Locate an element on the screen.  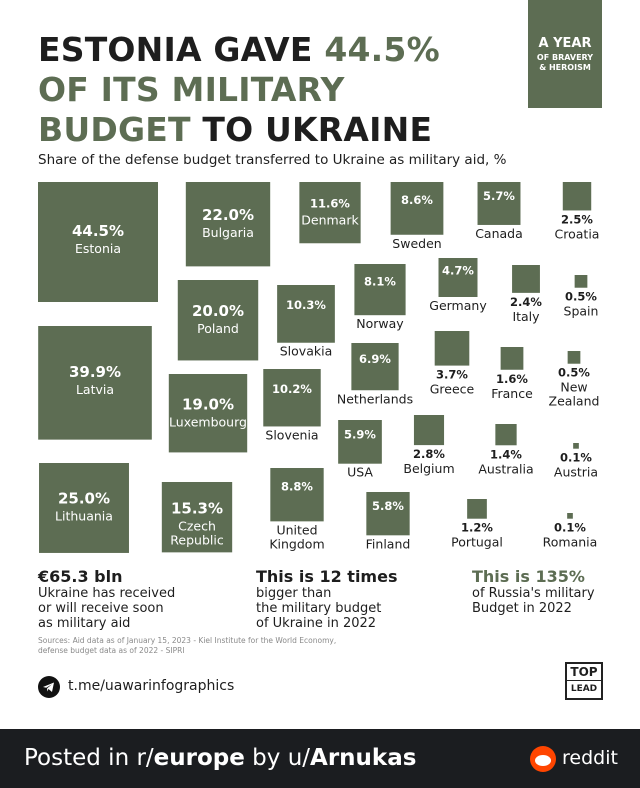
country-label: New is located at coordinates (573, 387).